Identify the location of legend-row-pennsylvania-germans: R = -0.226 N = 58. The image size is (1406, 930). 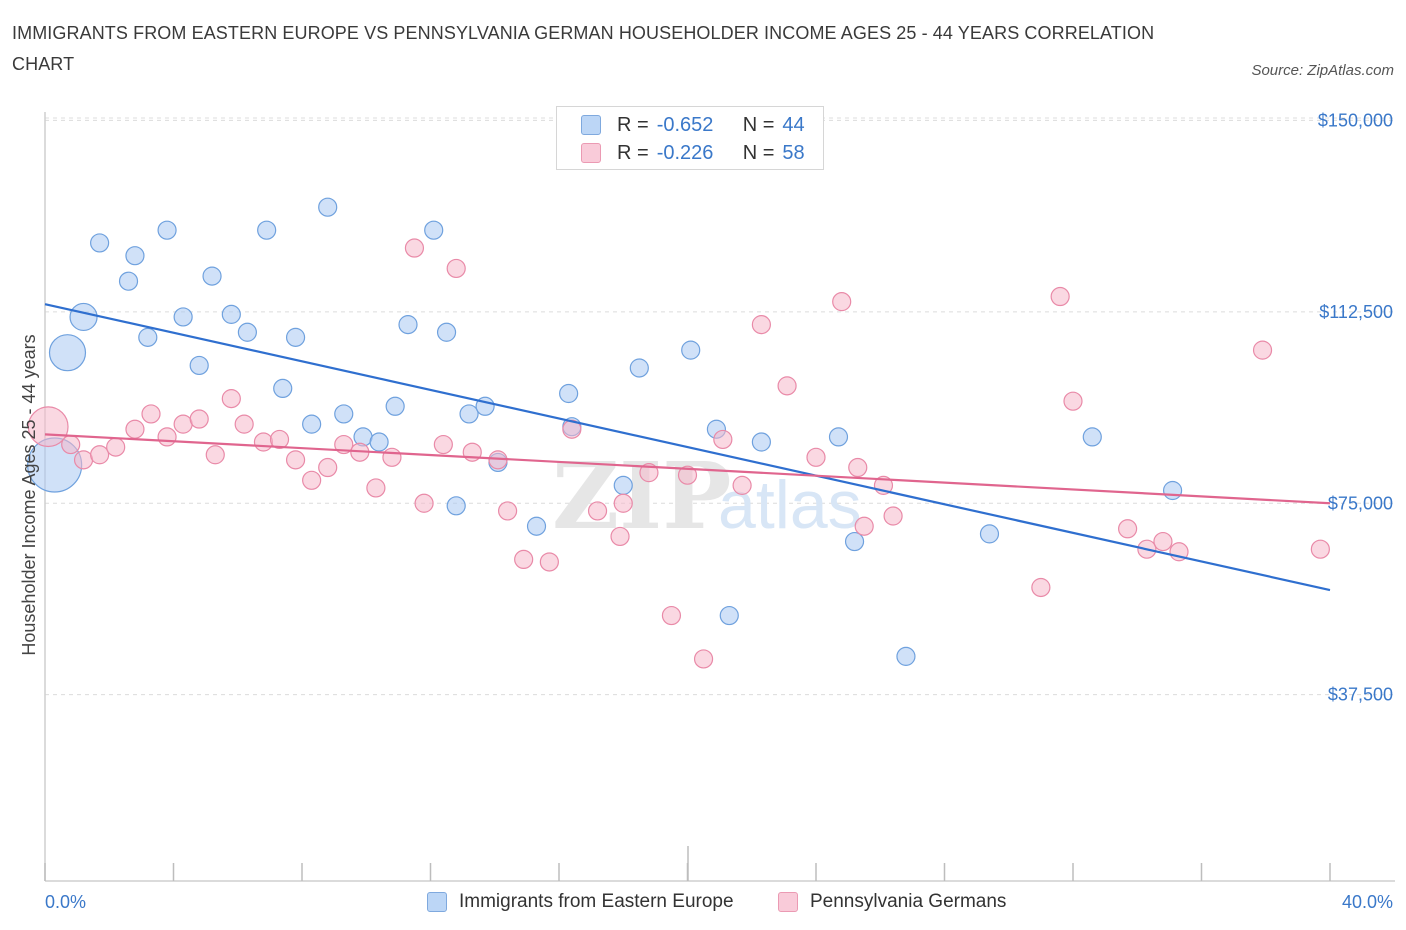
(693, 153).